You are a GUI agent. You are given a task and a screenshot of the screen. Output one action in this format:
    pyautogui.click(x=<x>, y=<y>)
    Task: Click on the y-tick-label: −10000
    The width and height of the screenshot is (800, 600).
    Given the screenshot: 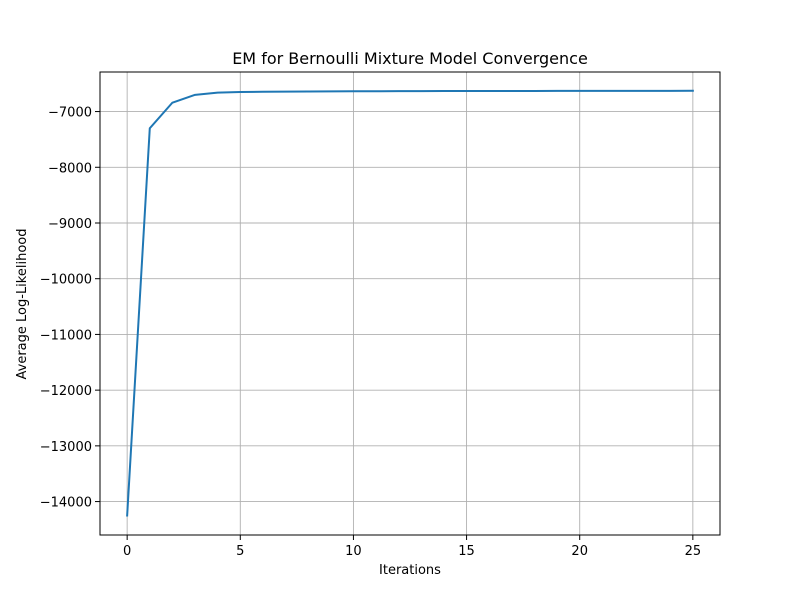 What is the action you would take?
    pyautogui.click(x=66, y=280)
    